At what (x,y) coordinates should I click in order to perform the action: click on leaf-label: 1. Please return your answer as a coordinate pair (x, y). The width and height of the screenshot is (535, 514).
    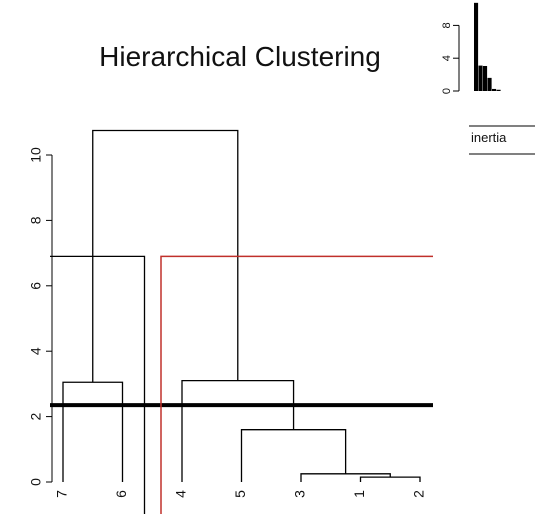
    Looking at the image, I should click on (359, 494).